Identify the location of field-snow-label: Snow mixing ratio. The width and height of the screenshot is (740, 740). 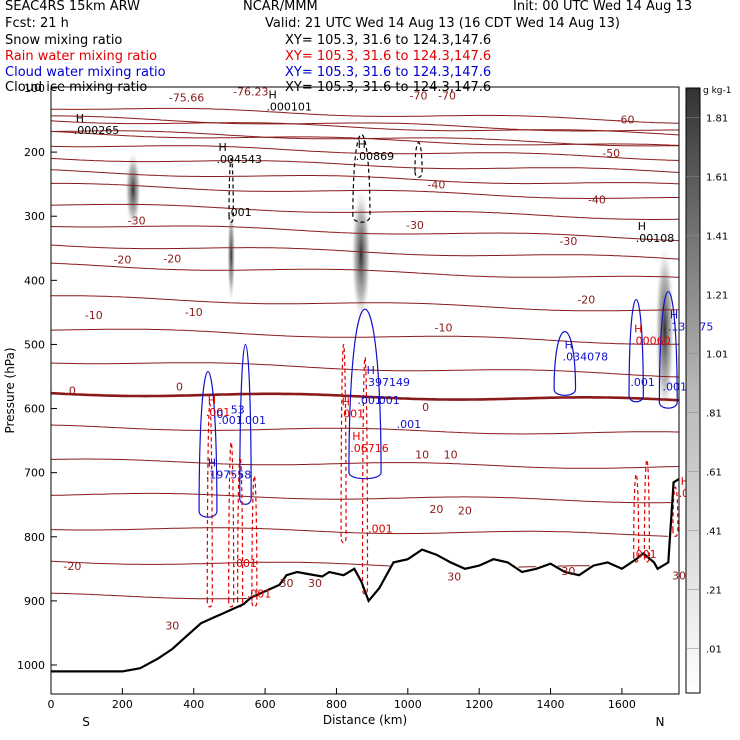
(64, 40).